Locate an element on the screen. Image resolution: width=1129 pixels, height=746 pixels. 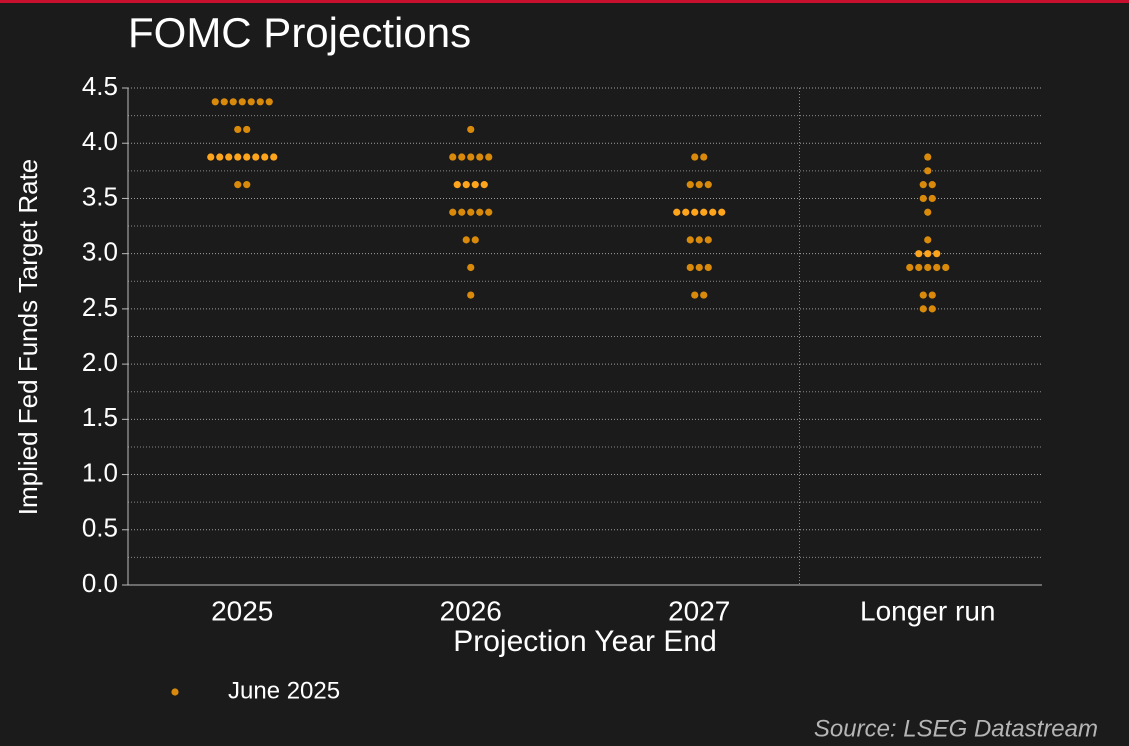
y-tick-label: 1.5 is located at coordinates (100, 417).